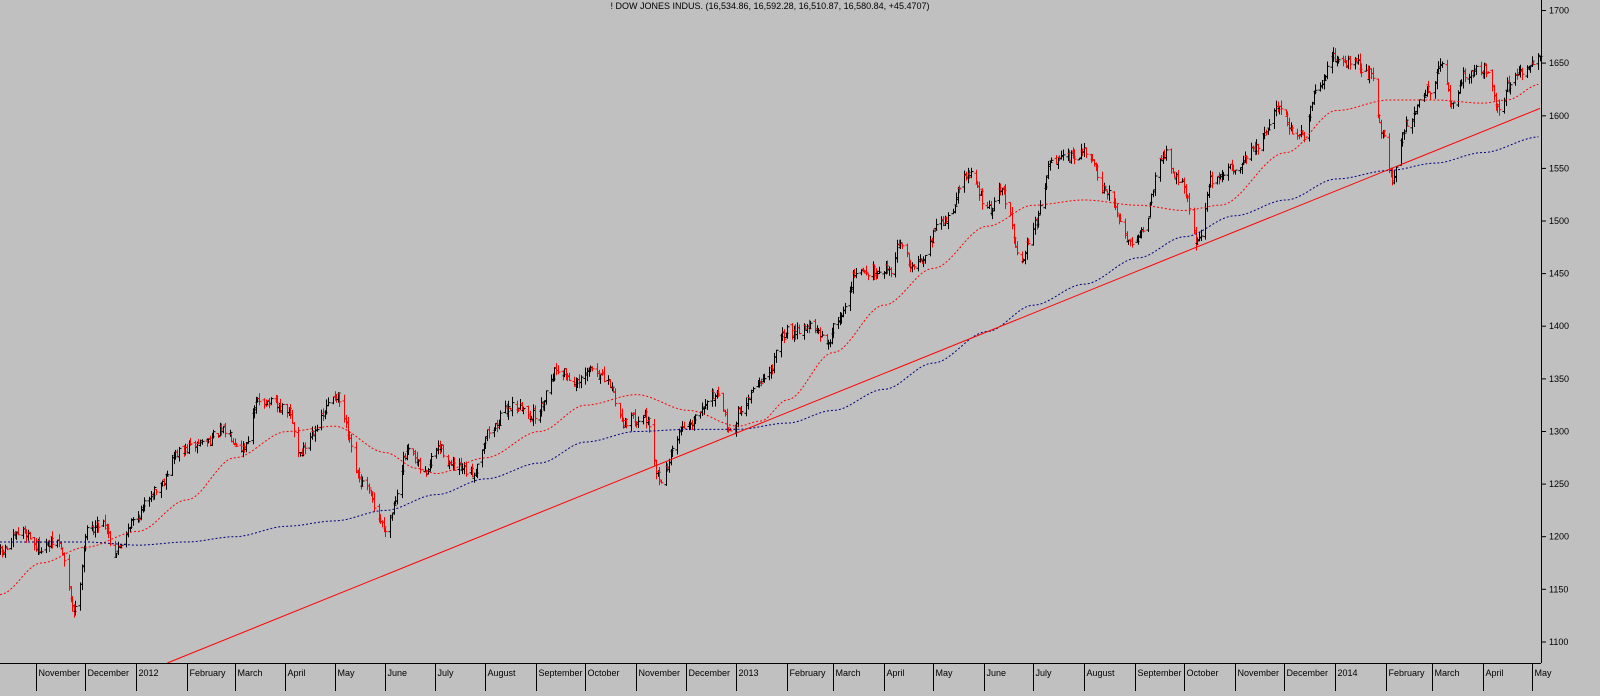 This screenshot has height=696, width=1600. I want to click on x-tick-label: 2014, so click(1348, 673).